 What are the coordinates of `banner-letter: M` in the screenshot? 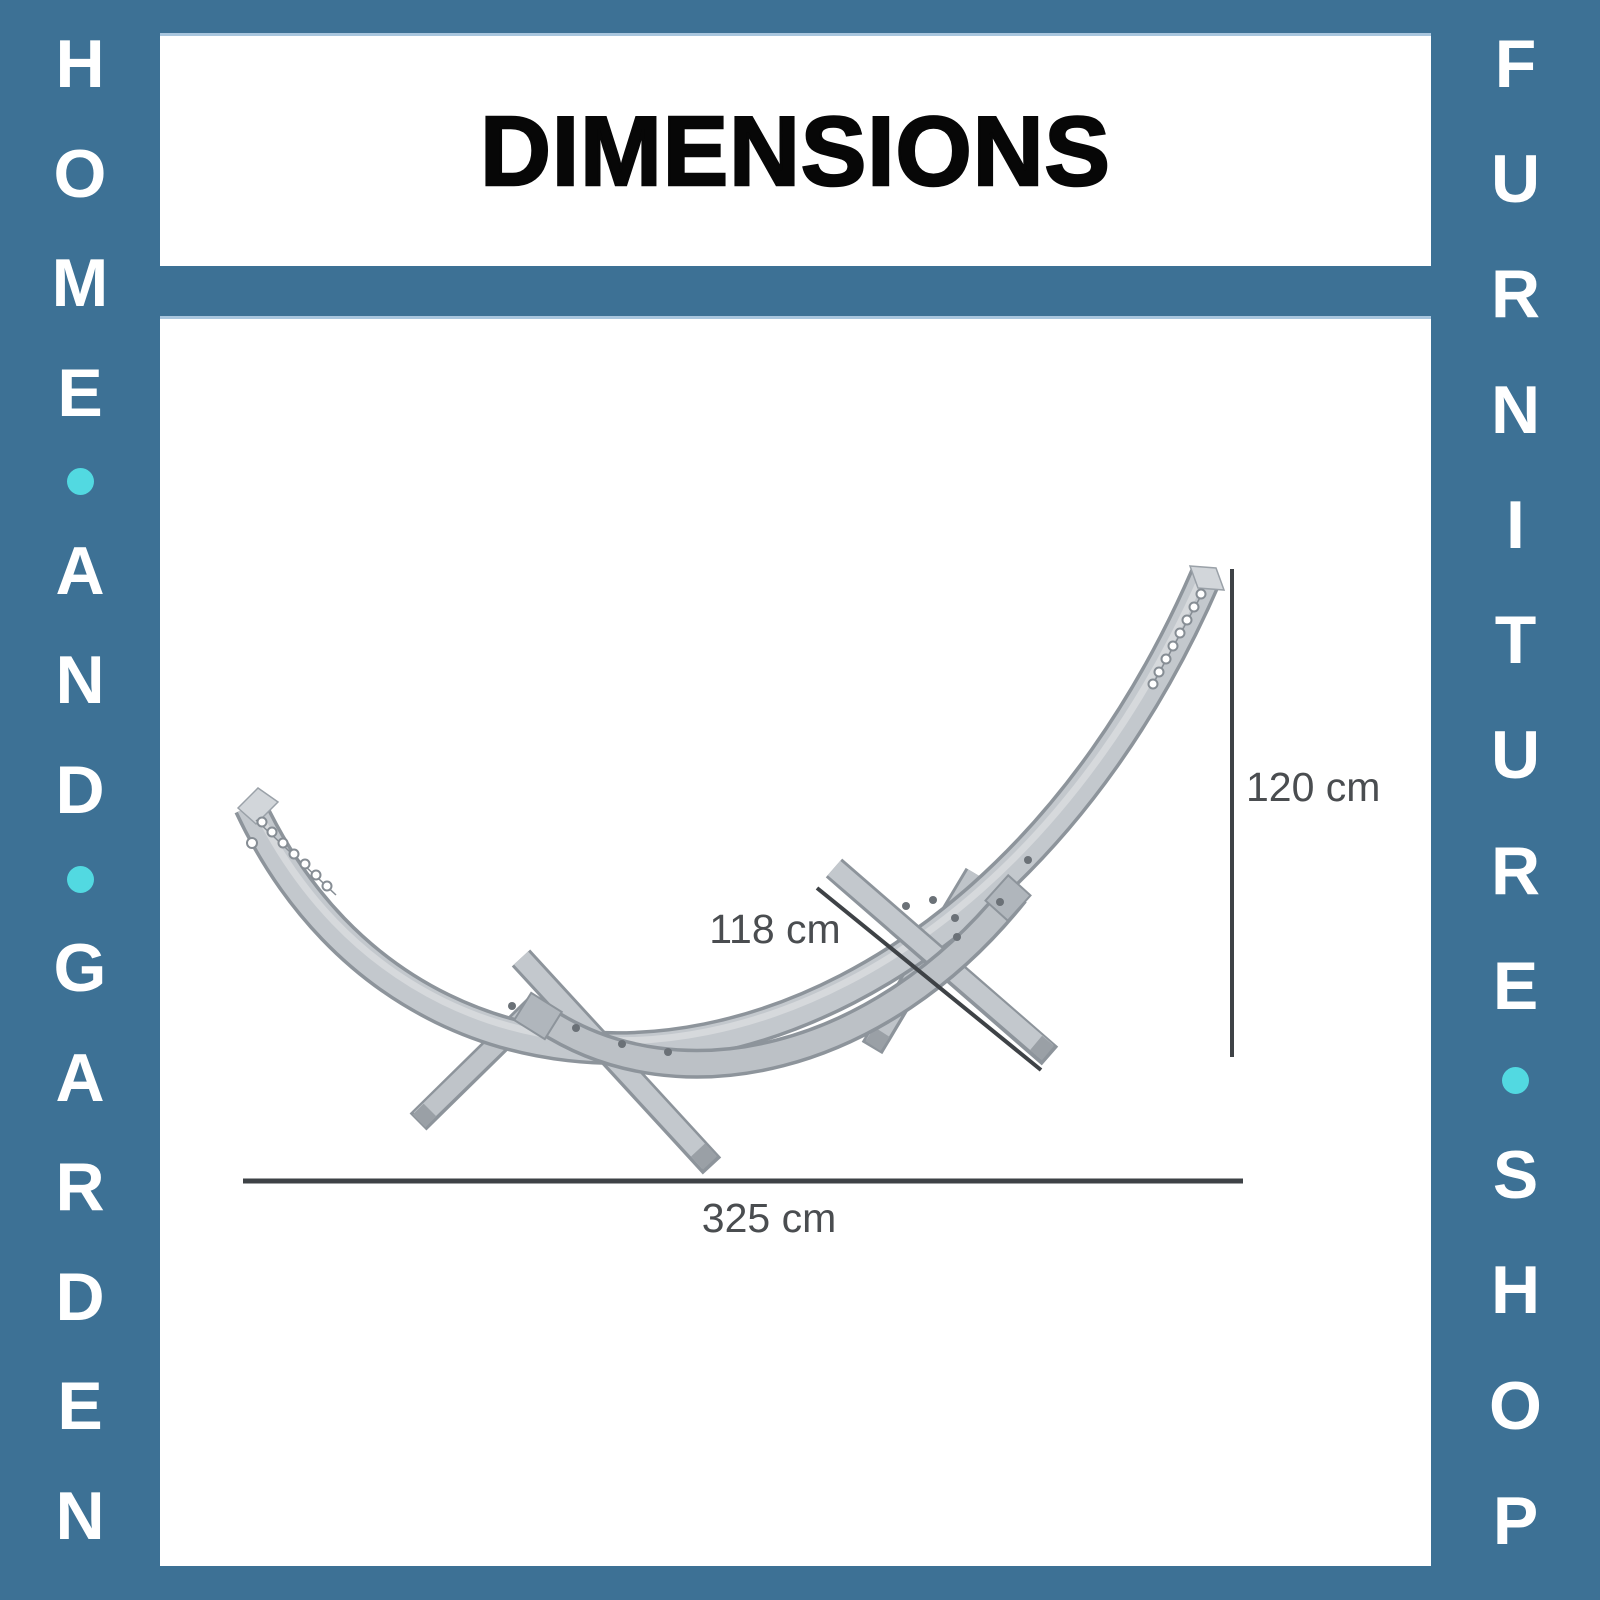 It's located at (80, 283).